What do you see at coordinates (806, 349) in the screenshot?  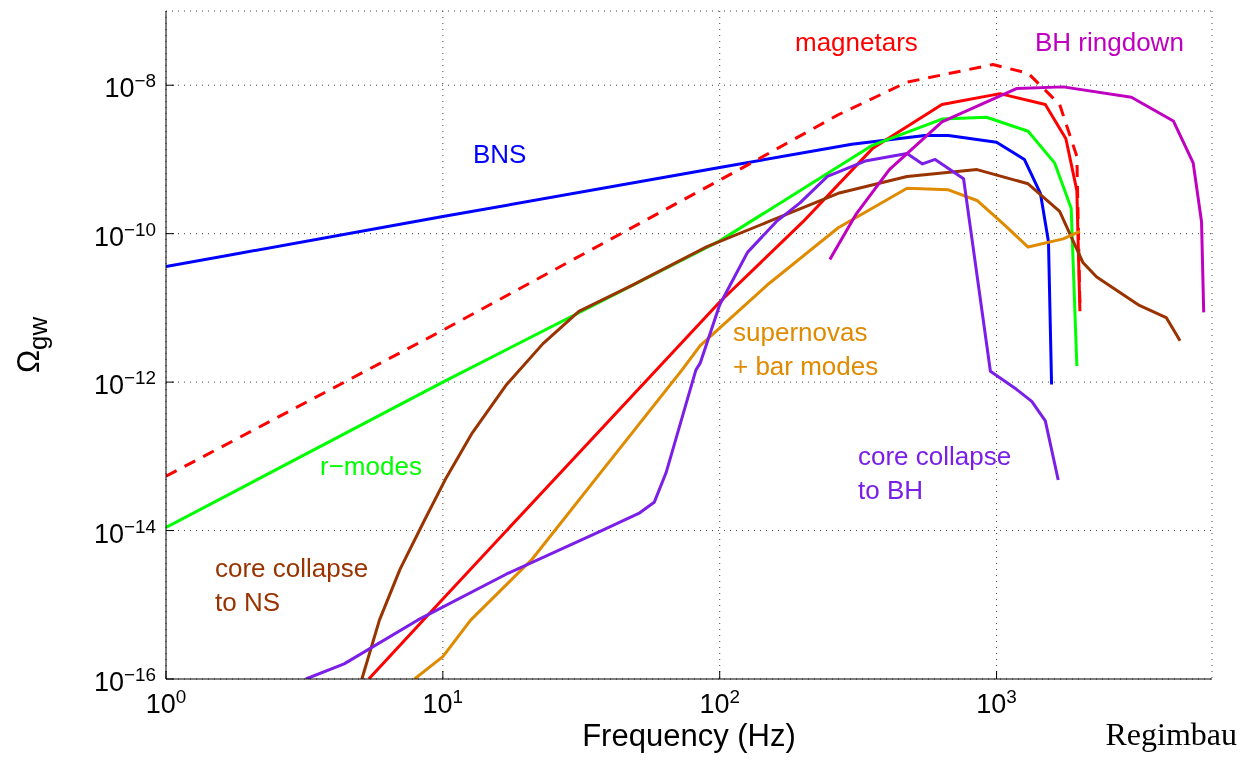 I see `series-label: supernovas + bar modes` at bounding box center [806, 349].